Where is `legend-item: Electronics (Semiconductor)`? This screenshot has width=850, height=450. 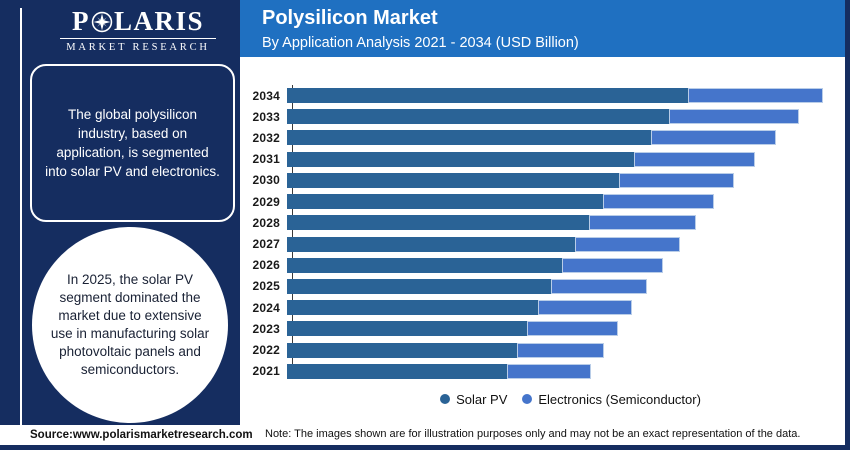
legend-item: Electronics (Semiconductor) is located at coordinates (611, 399).